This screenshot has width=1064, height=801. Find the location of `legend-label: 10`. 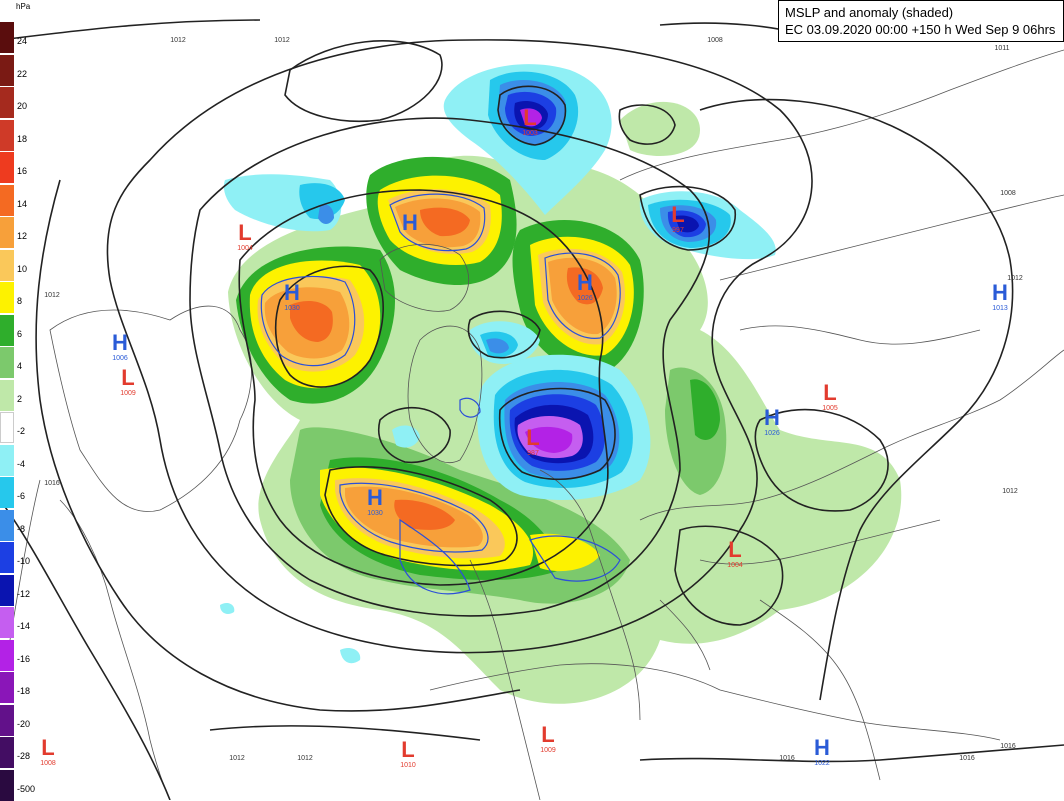

legend-label: 10 is located at coordinates (22, 268).